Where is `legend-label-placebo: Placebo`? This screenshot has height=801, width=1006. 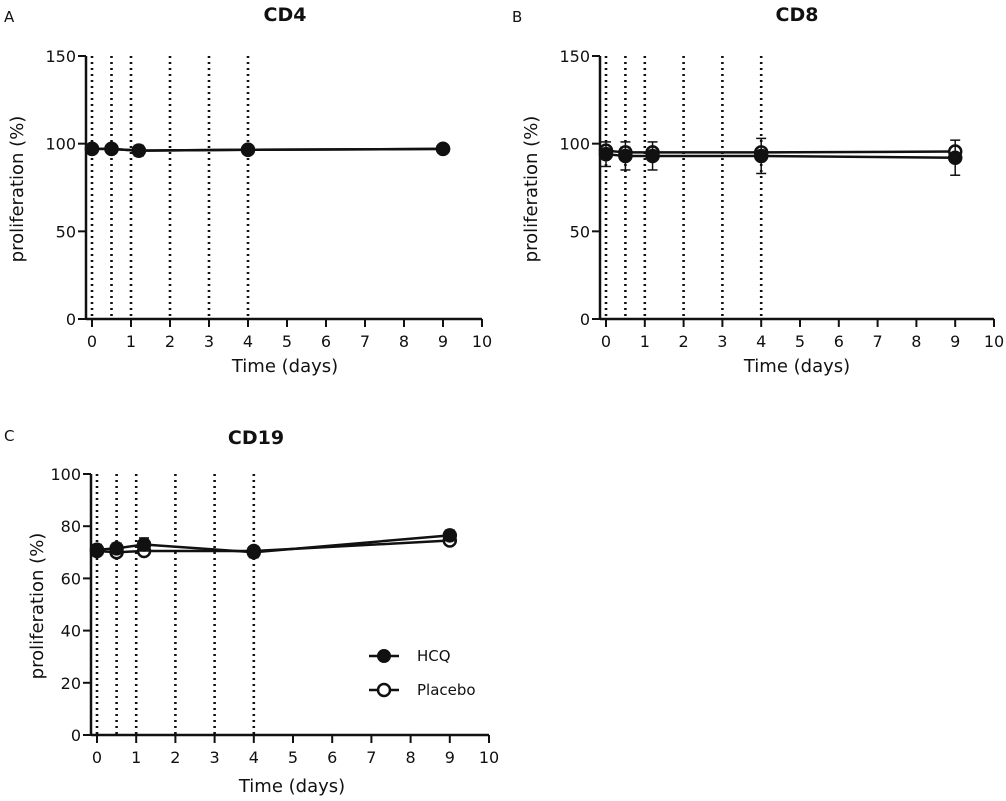
legend-label-placebo: Placebo is located at coordinates (446, 690).